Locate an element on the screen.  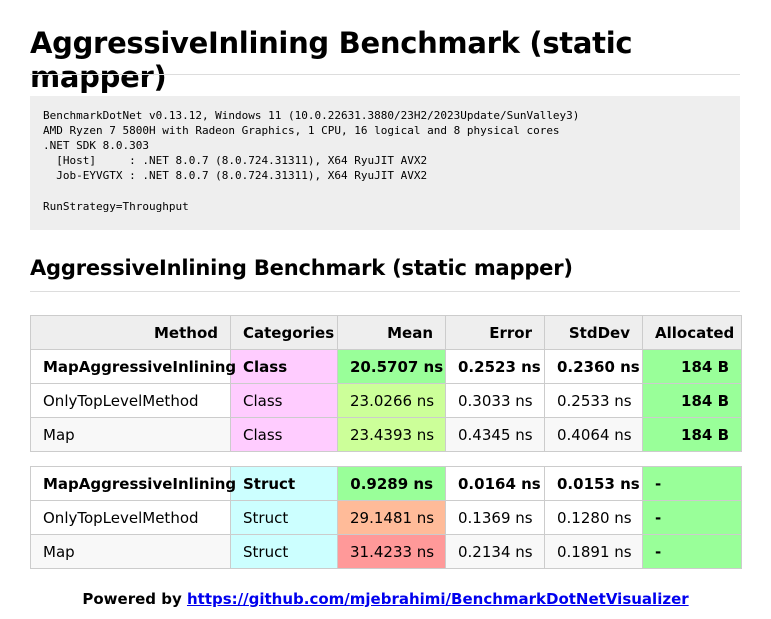
table-cell: 0.1891 ns is located at coordinates (593, 551).